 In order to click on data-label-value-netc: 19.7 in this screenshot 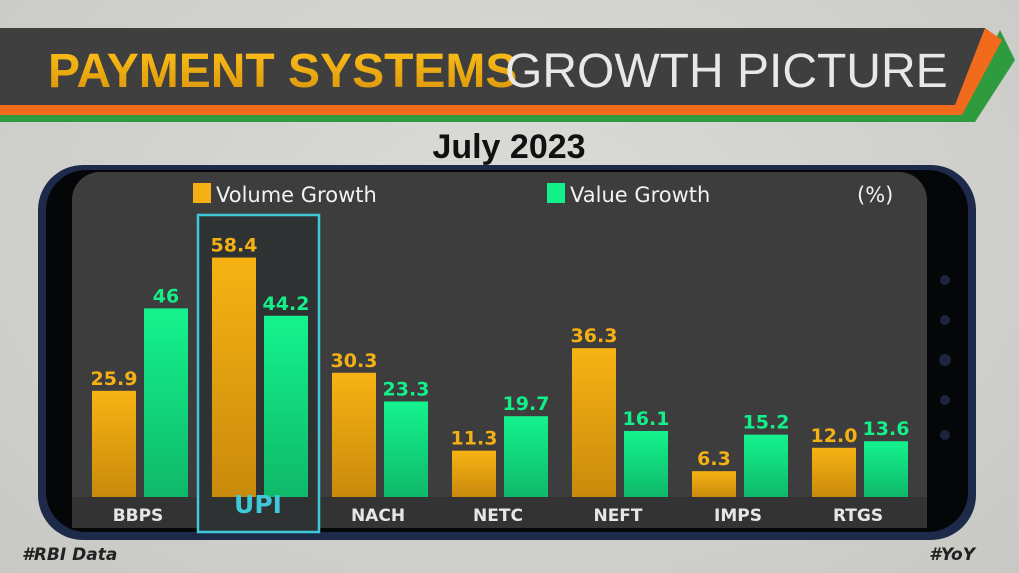, I will do `click(526, 404)`.